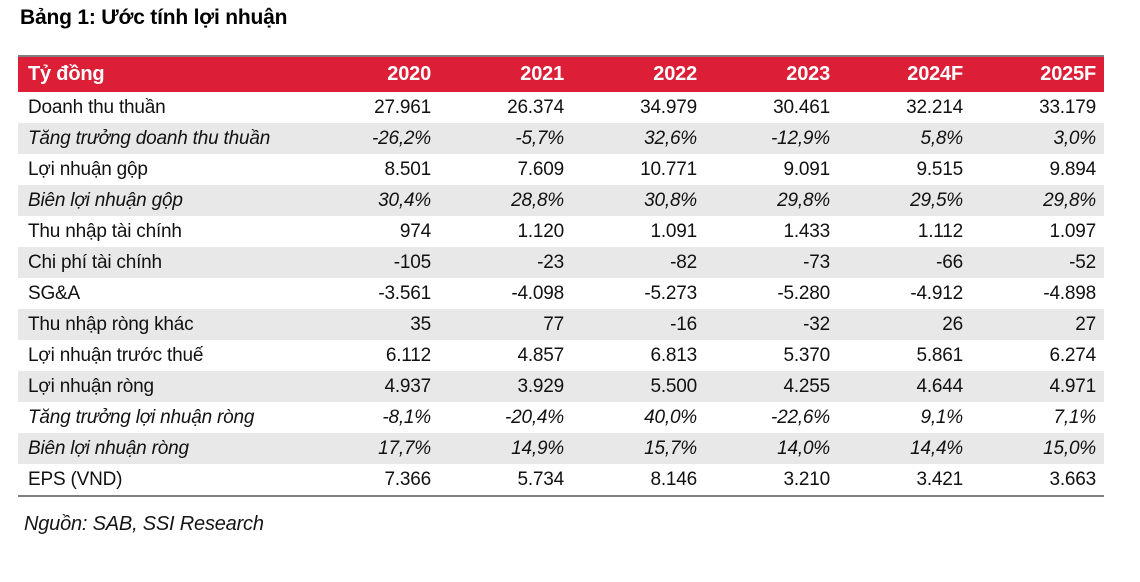 This screenshot has width=1140, height=582. What do you see at coordinates (1069, 293) in the screenshot?
I see `cell-value: -4.898` at bounding box center [1069, 293].